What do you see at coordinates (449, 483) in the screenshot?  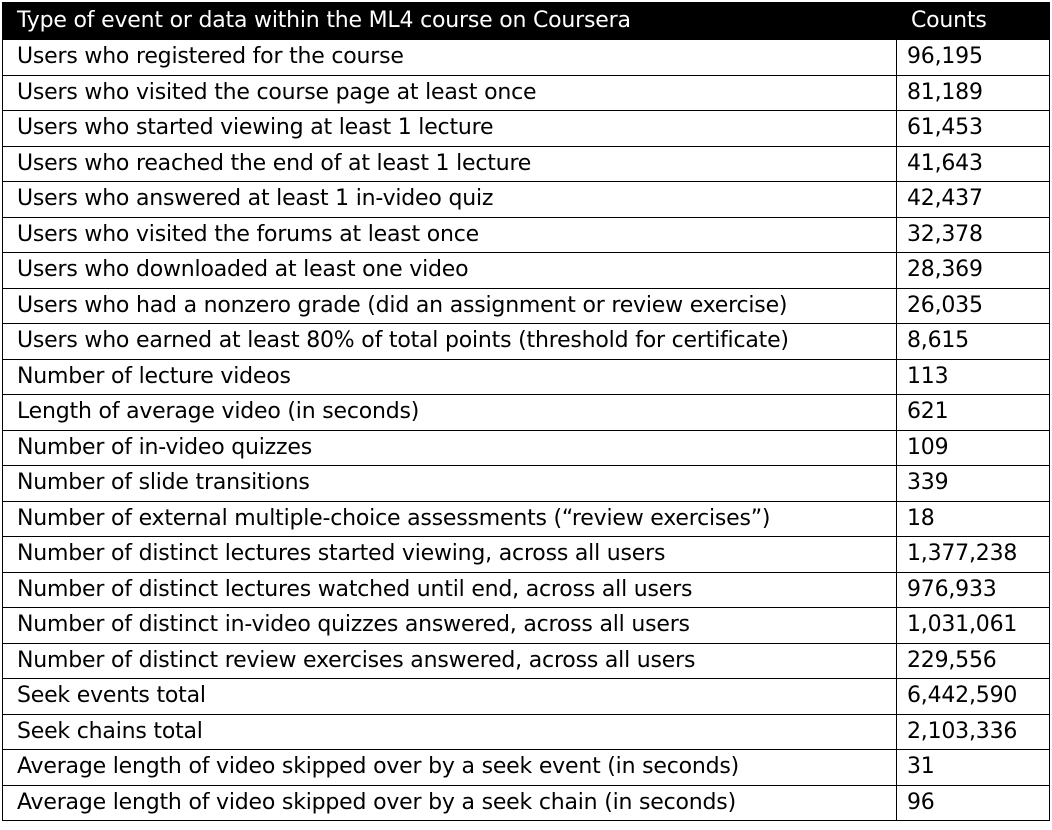 I see `event-label: Number of slide transitions` at bounding box center [449, 483].